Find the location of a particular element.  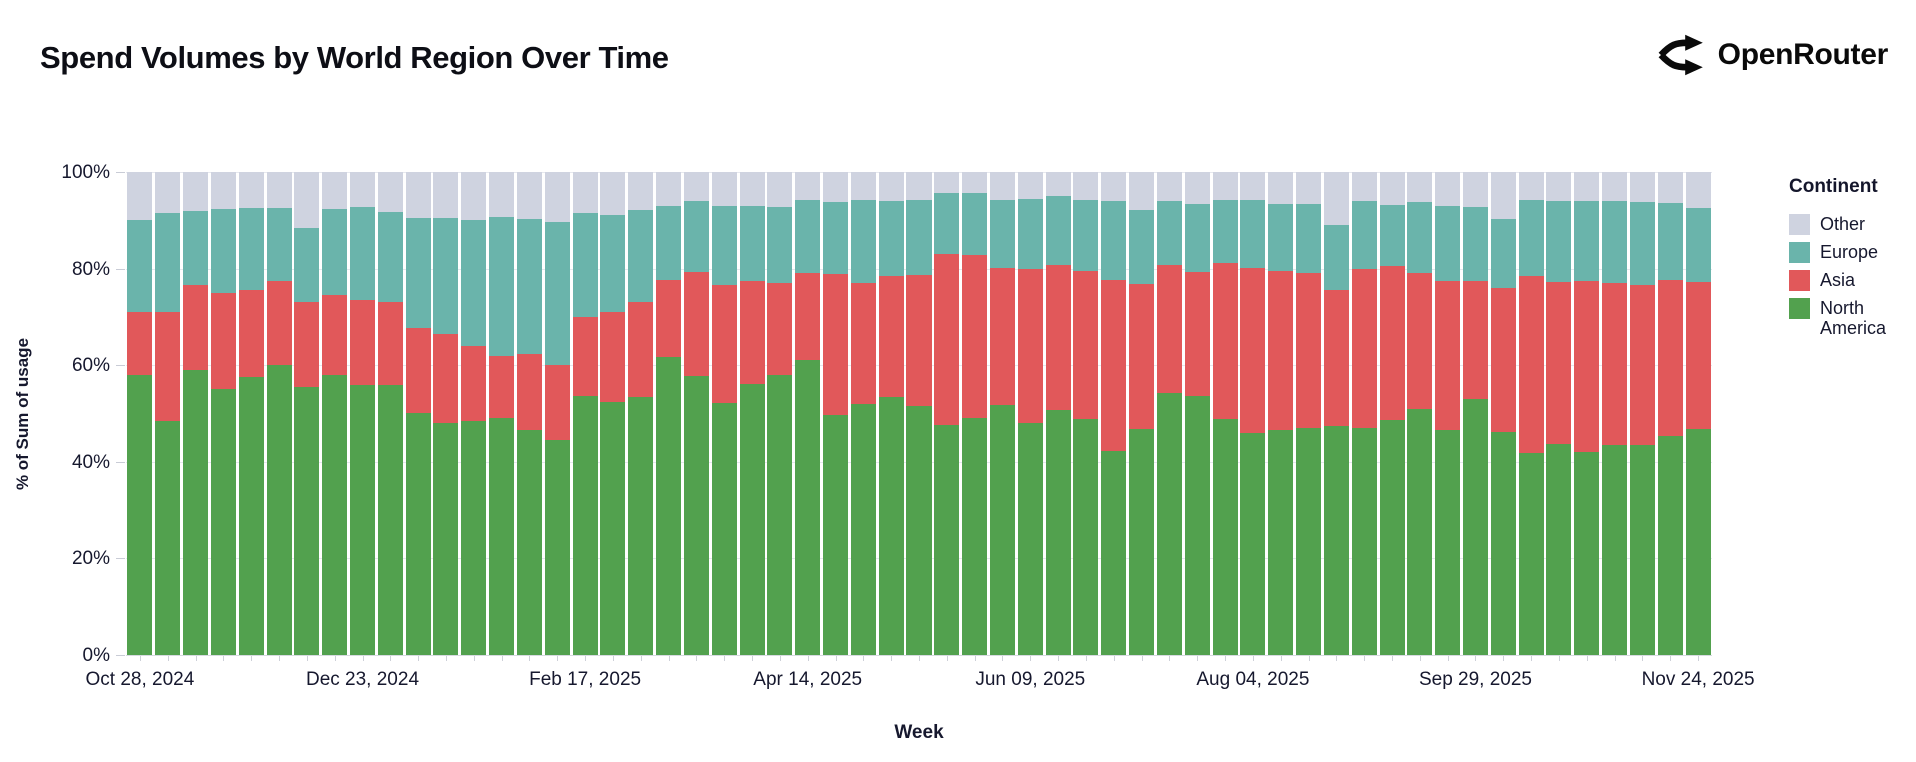

legend-item-europe: Europe is located at coordinates (1851, 252).